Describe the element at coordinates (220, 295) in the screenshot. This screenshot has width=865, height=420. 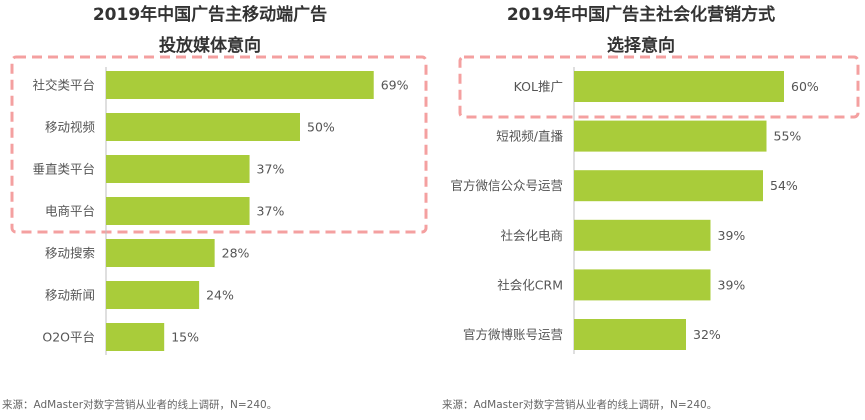
I see `data-label: 24%` at that location.